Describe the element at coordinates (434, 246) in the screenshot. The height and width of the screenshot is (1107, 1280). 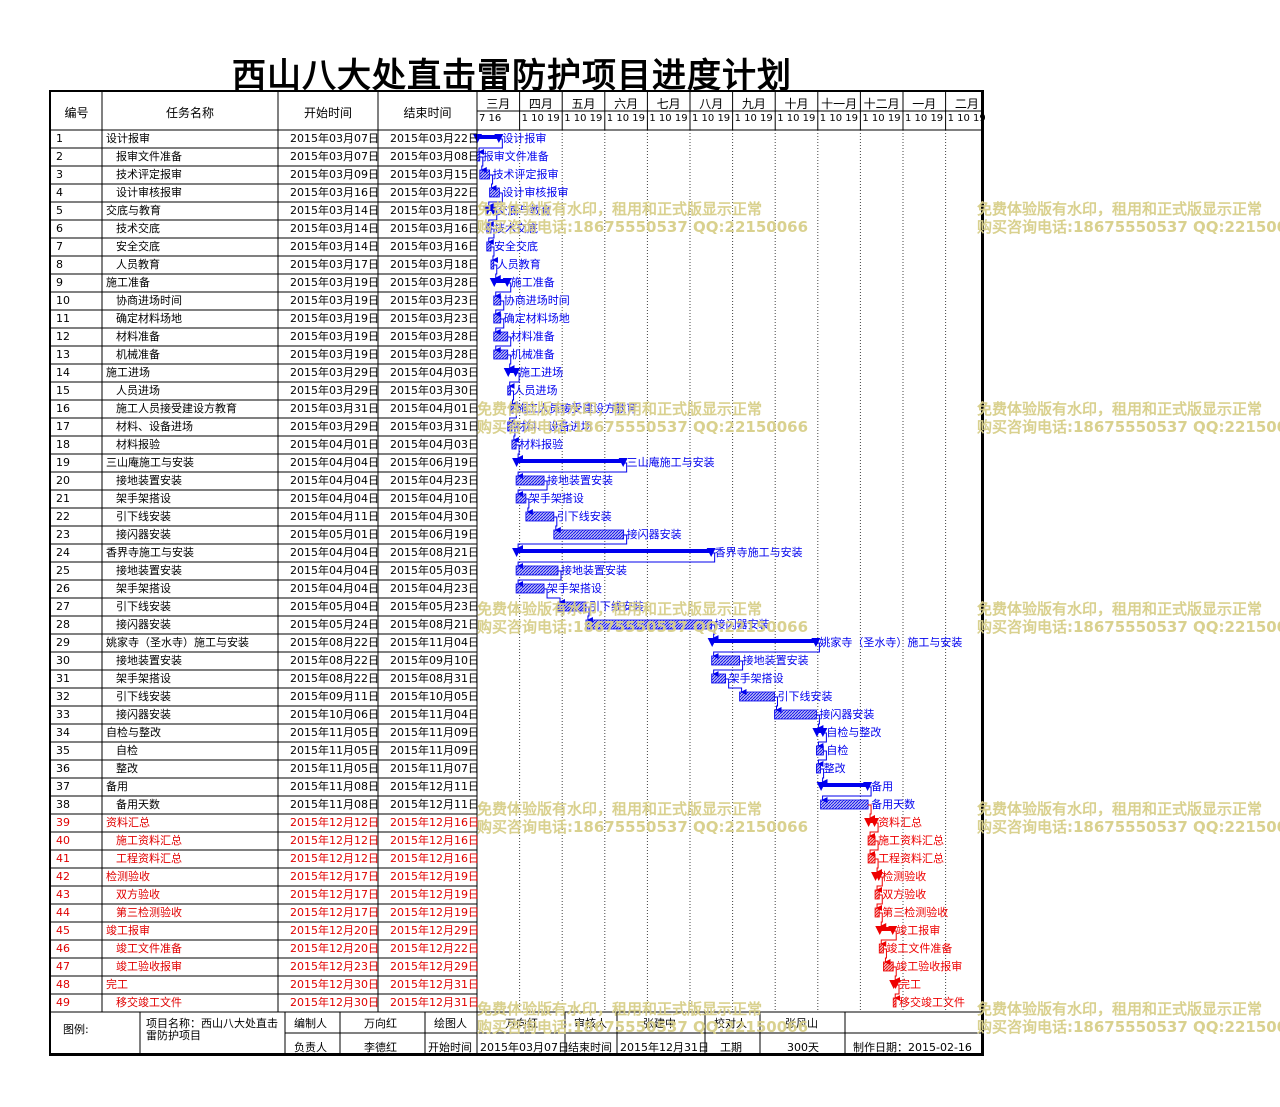
I see `task-end: 2015年03月16日` at that location.